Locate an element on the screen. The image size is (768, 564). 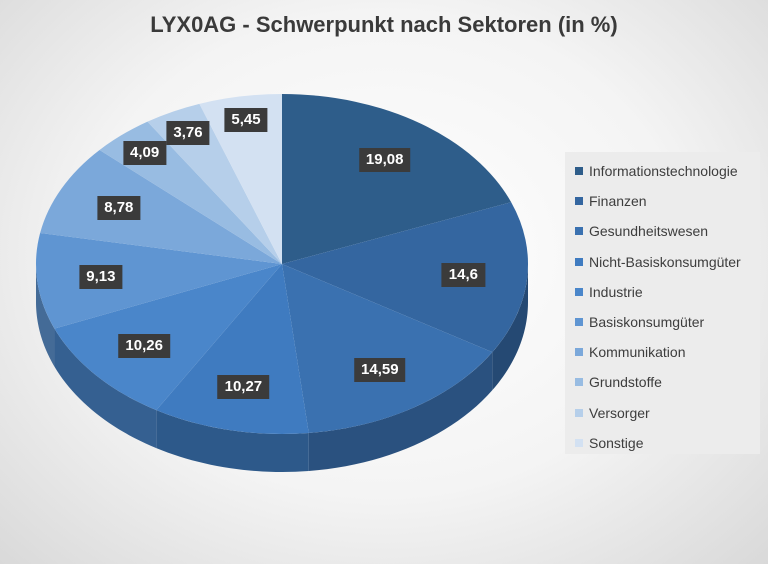
legend-item: Nicht-Basiskonsumgüter is located at coordinates (667, 262).